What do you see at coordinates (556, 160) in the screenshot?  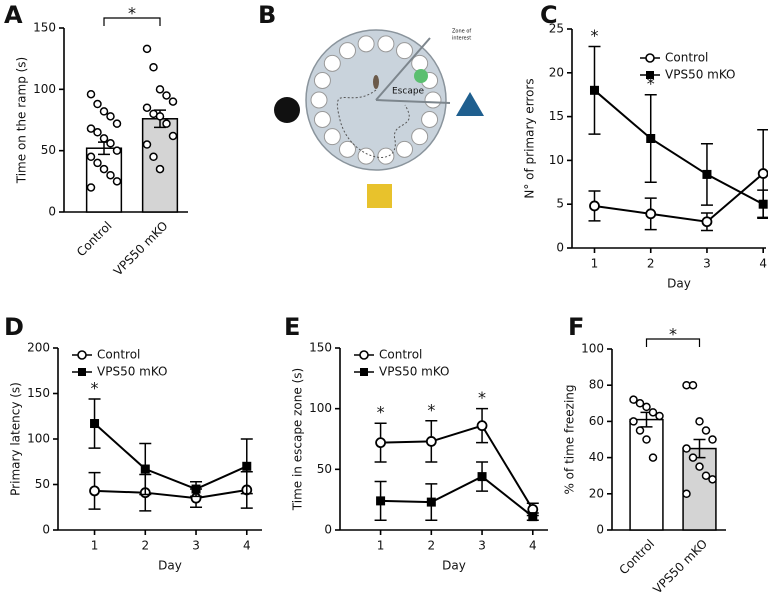 I see `y-tick-label: 10` at bounding box center [556, 160].